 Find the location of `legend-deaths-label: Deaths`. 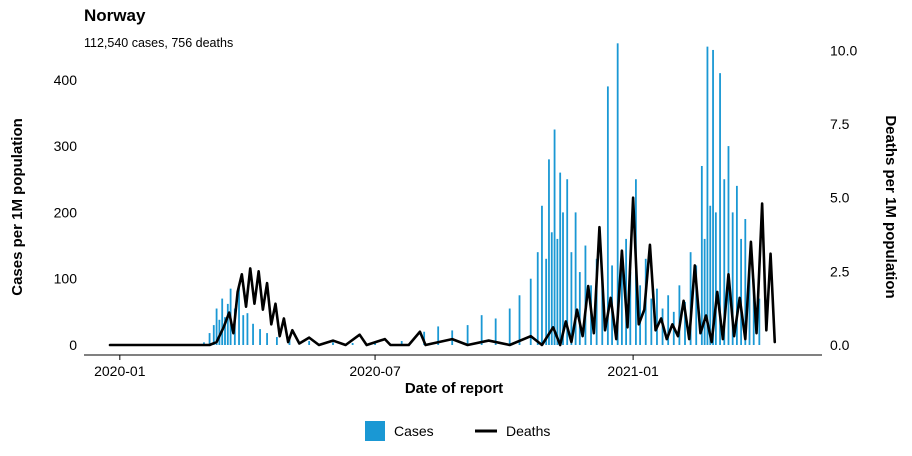

legend-deaths-label: Deaths is located at coordinates (528, 431).